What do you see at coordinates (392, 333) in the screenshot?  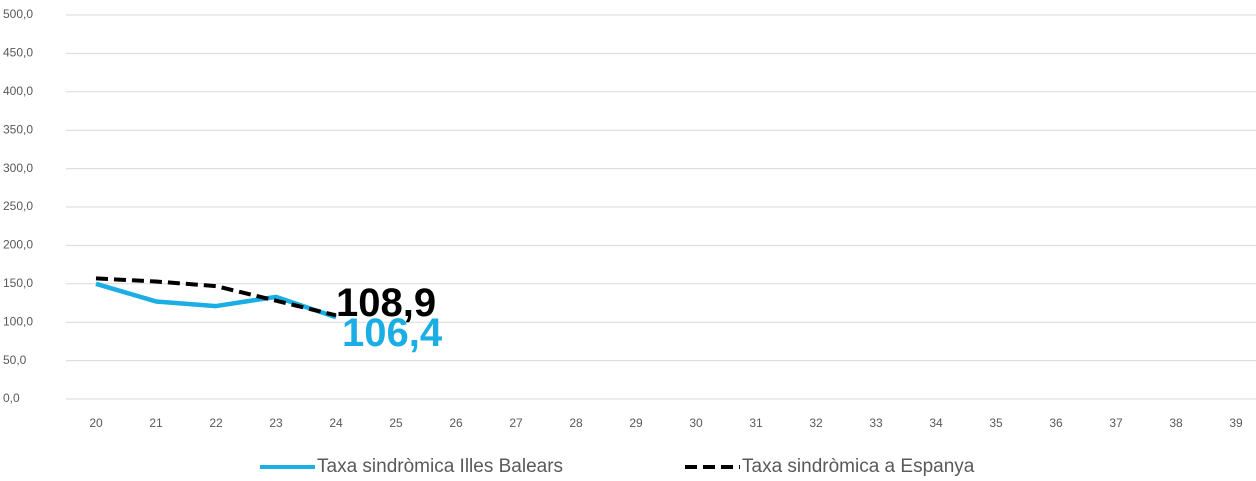 I see `data-label: 106,4` at bounding box center [392, 333].